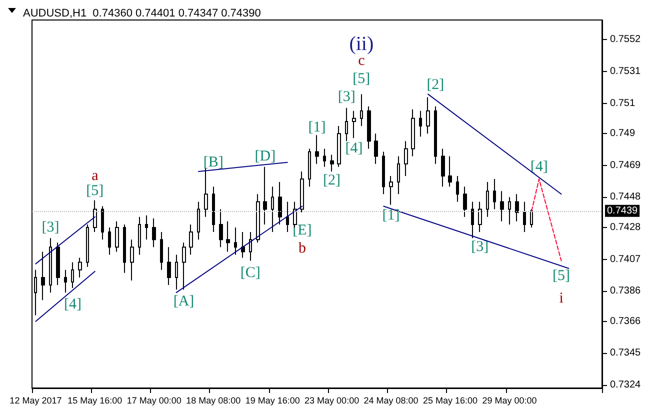 Image resolution: width=646 pixels, height=410 pixels. What do you see at coordinates (362, 60) in the screenshot?
I see `annotation: c` at bounding box center [362, 60].